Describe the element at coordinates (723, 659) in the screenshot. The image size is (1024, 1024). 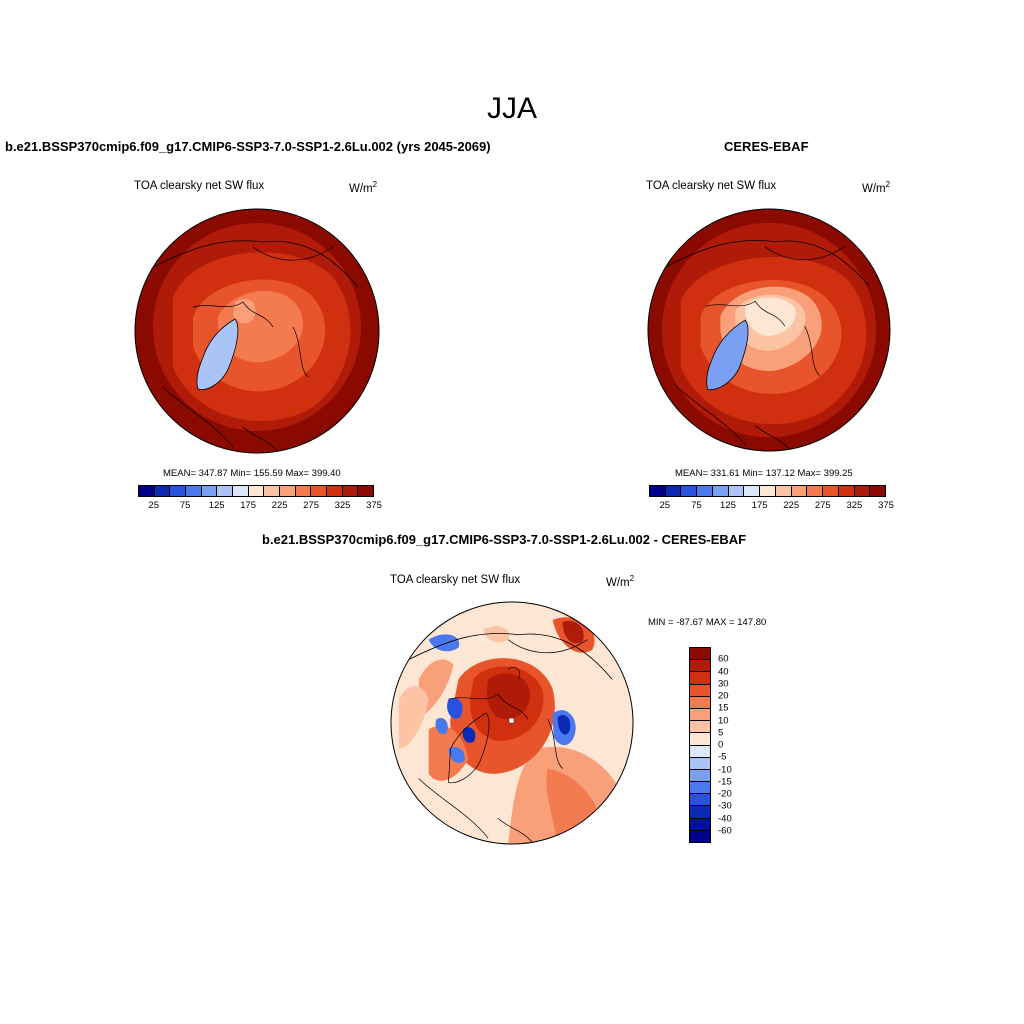
I see `colorbar-tick-label: 60` at that location.